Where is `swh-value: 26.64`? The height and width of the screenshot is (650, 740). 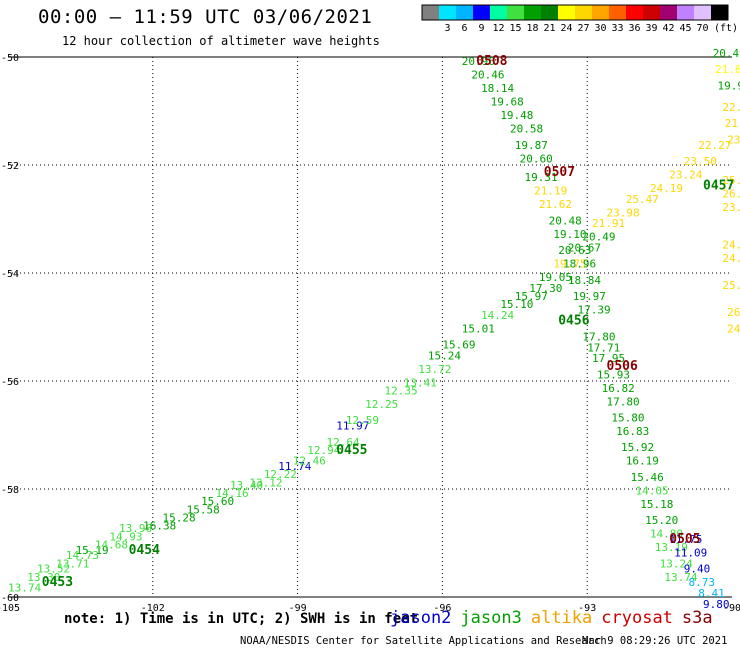 swh-value: 26.64 is located at coordinates (733, 312).